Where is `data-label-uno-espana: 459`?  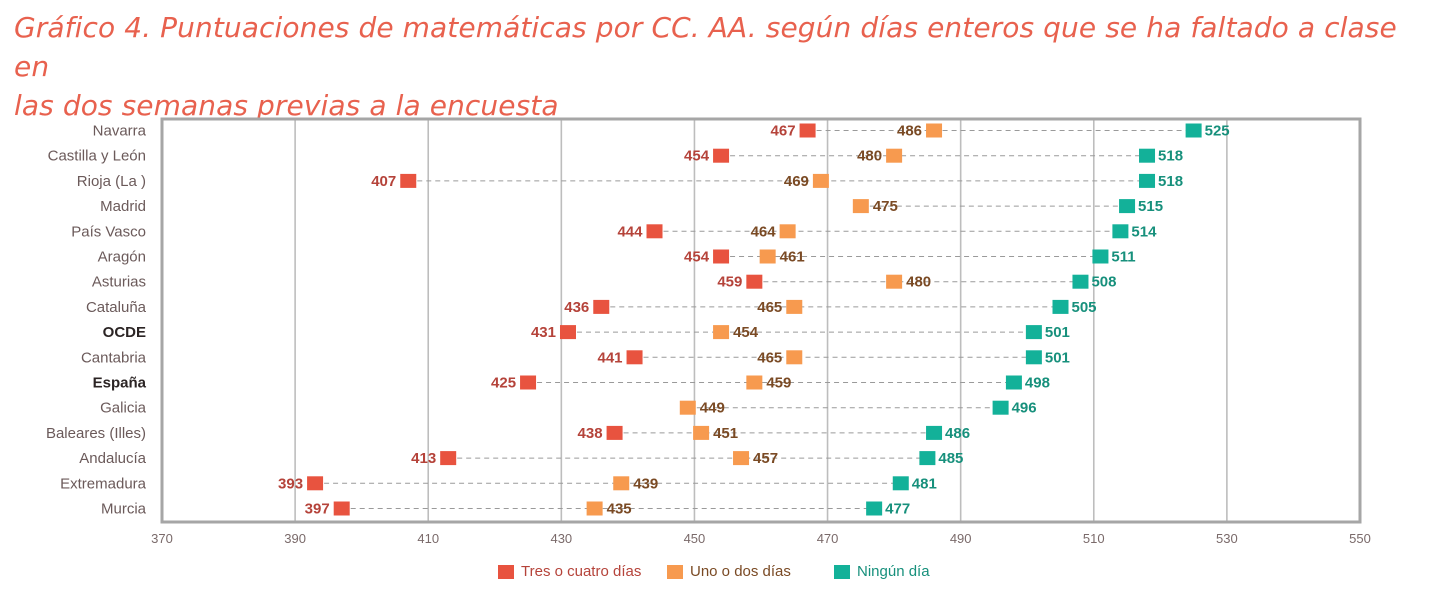 data-label-uno-espana: 459 is located at coordinates (778, 383).